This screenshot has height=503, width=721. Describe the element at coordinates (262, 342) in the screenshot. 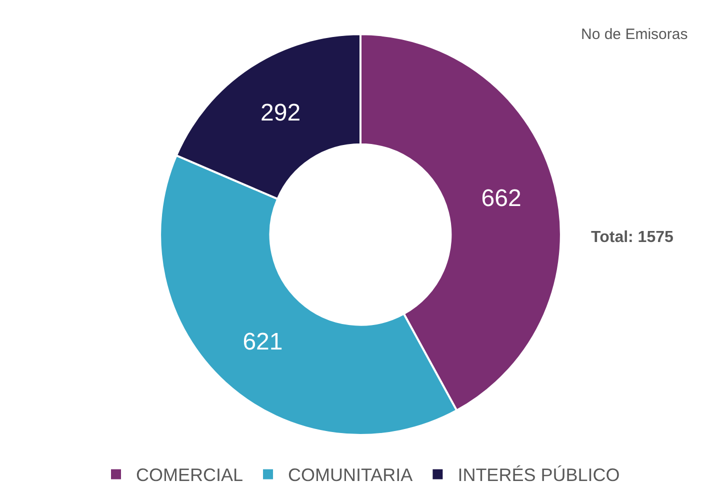

I see `data-label: 621` at that location.